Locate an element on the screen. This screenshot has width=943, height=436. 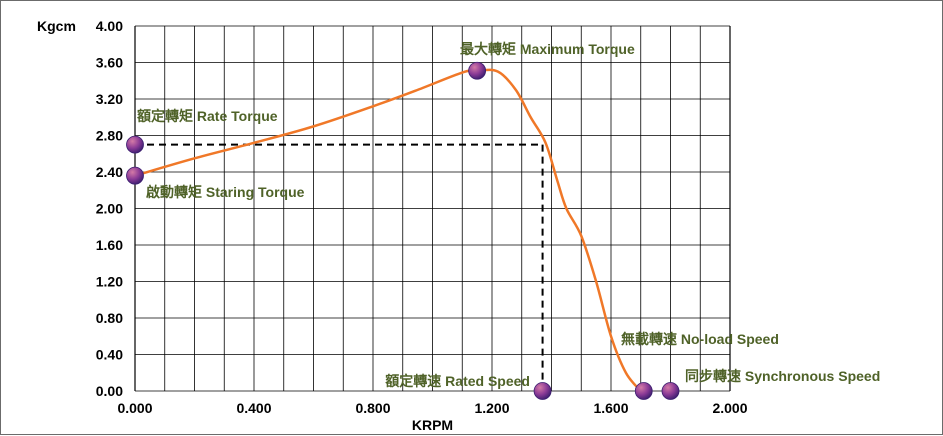
y-tick-label: 0.40 is located at coordinates (109, 355).